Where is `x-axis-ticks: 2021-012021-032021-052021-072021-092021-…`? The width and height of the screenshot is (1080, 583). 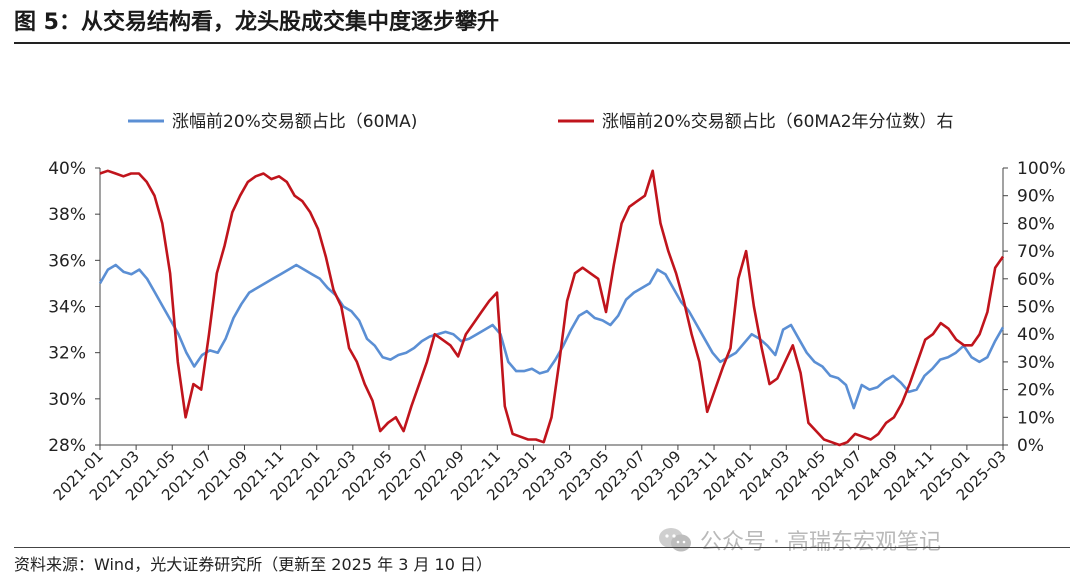
x-axis-ticks: 2021-012021-032021-052021-072021-092021-… is located at coordinates (530, 474).